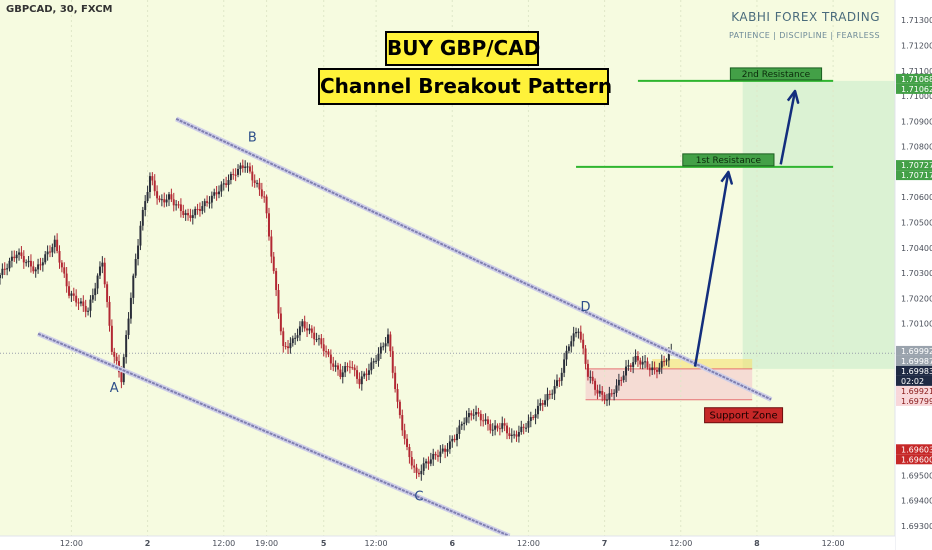 This screenshot has height=550, width=932. I want to click on price-tick-9: 1.70300, so click(916, 273).